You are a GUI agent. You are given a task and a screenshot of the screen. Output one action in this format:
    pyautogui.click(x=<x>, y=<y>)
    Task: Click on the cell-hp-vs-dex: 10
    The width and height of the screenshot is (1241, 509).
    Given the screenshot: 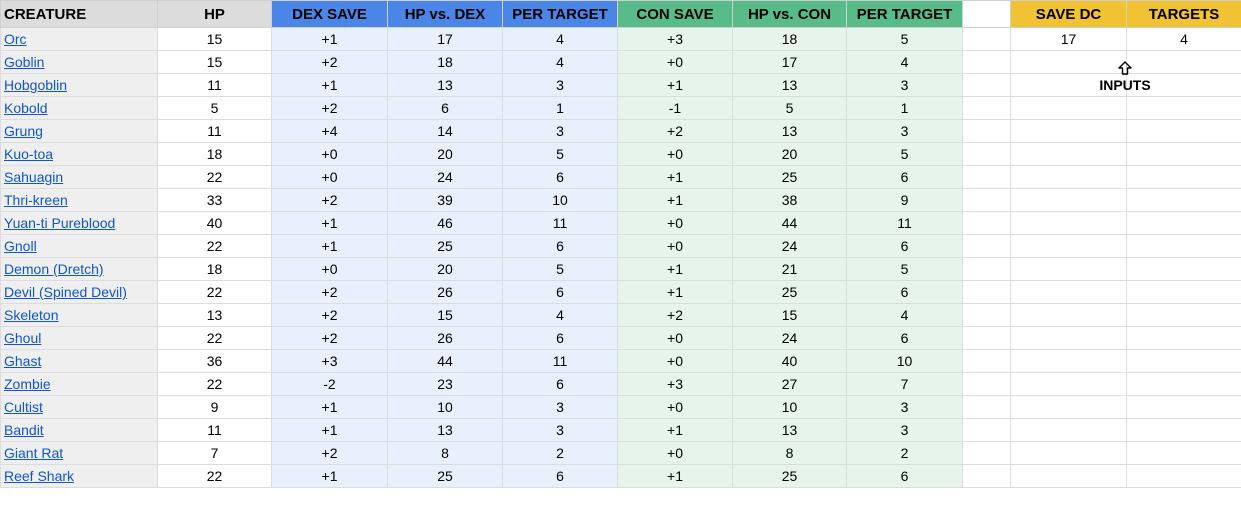 What is the action you would take?
    pyautogui.click(x=445, y=407)
    